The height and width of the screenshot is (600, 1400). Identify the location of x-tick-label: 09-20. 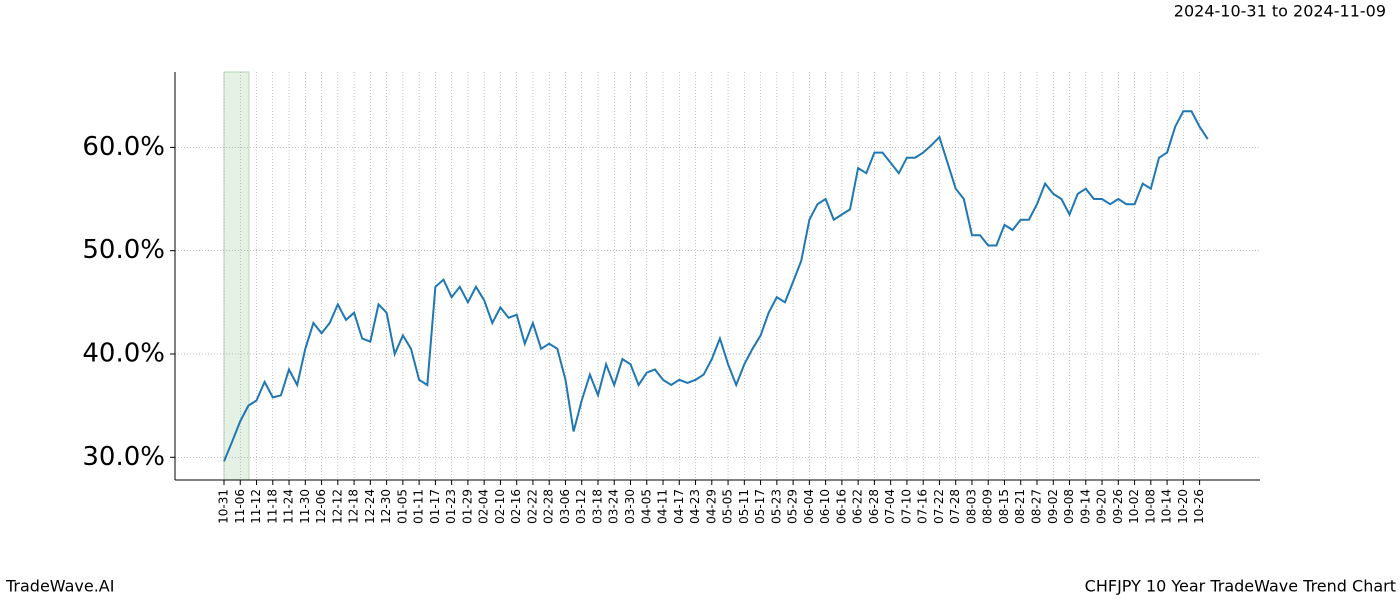
(1102, 506).